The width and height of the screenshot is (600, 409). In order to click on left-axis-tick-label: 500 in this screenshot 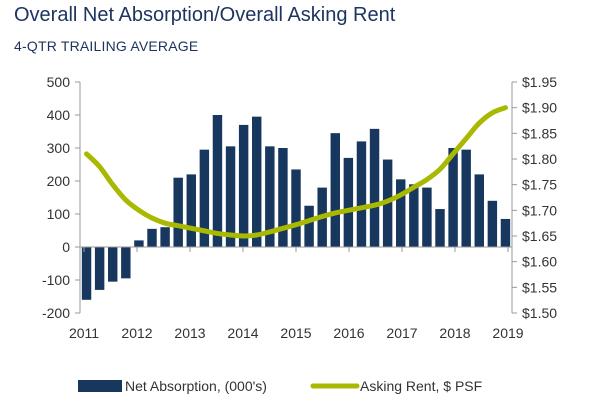, I will do `click(59, 82)`.